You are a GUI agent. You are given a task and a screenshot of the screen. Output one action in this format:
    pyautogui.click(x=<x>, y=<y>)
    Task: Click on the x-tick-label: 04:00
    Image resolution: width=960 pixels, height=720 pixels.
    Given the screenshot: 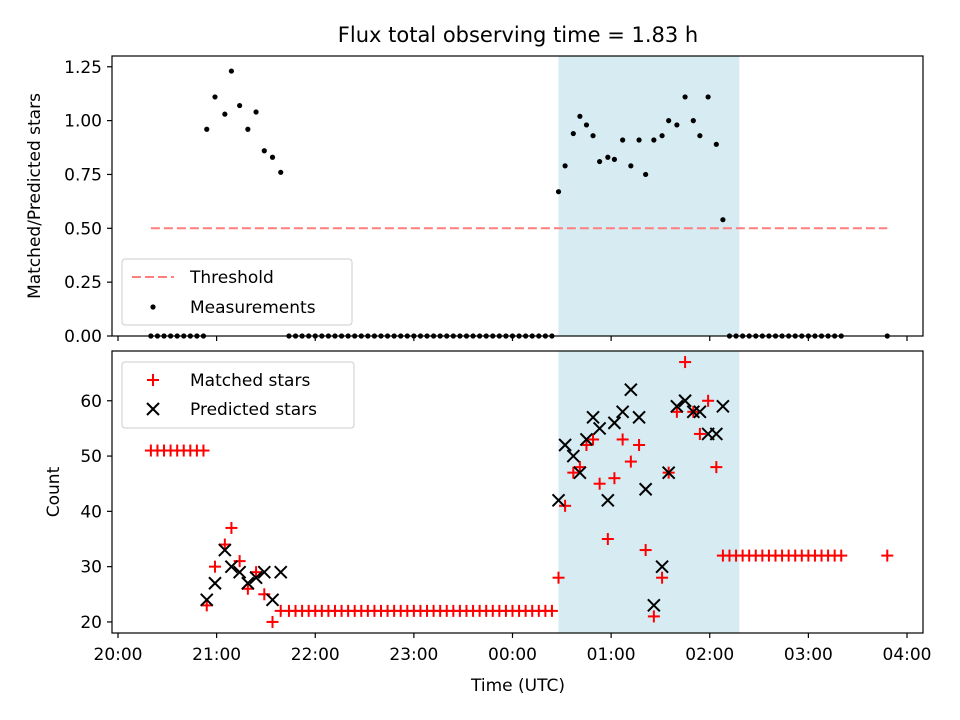 What is the action you would take?
    pyautogui.click(x=907, y=655)
    